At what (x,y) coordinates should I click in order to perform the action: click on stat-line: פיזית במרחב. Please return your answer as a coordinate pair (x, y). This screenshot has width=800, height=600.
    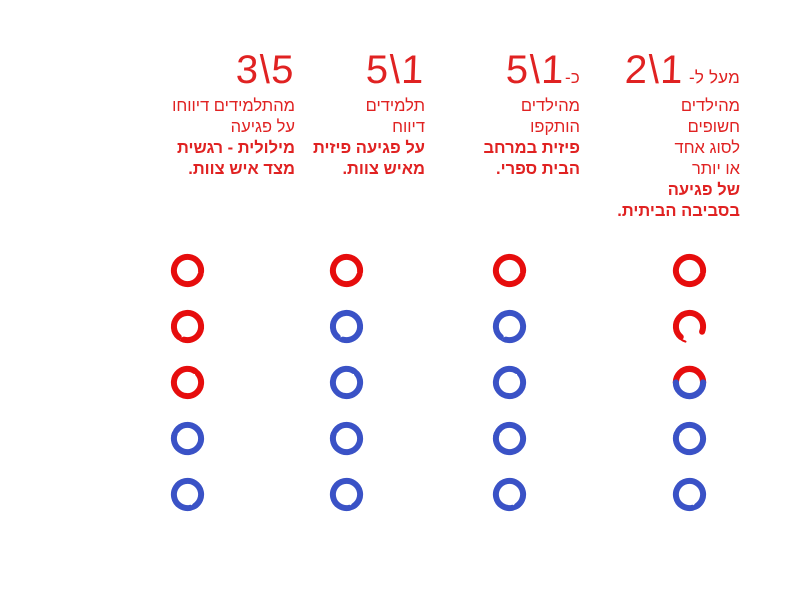
    Looking at the image, I should click on (531, 148).